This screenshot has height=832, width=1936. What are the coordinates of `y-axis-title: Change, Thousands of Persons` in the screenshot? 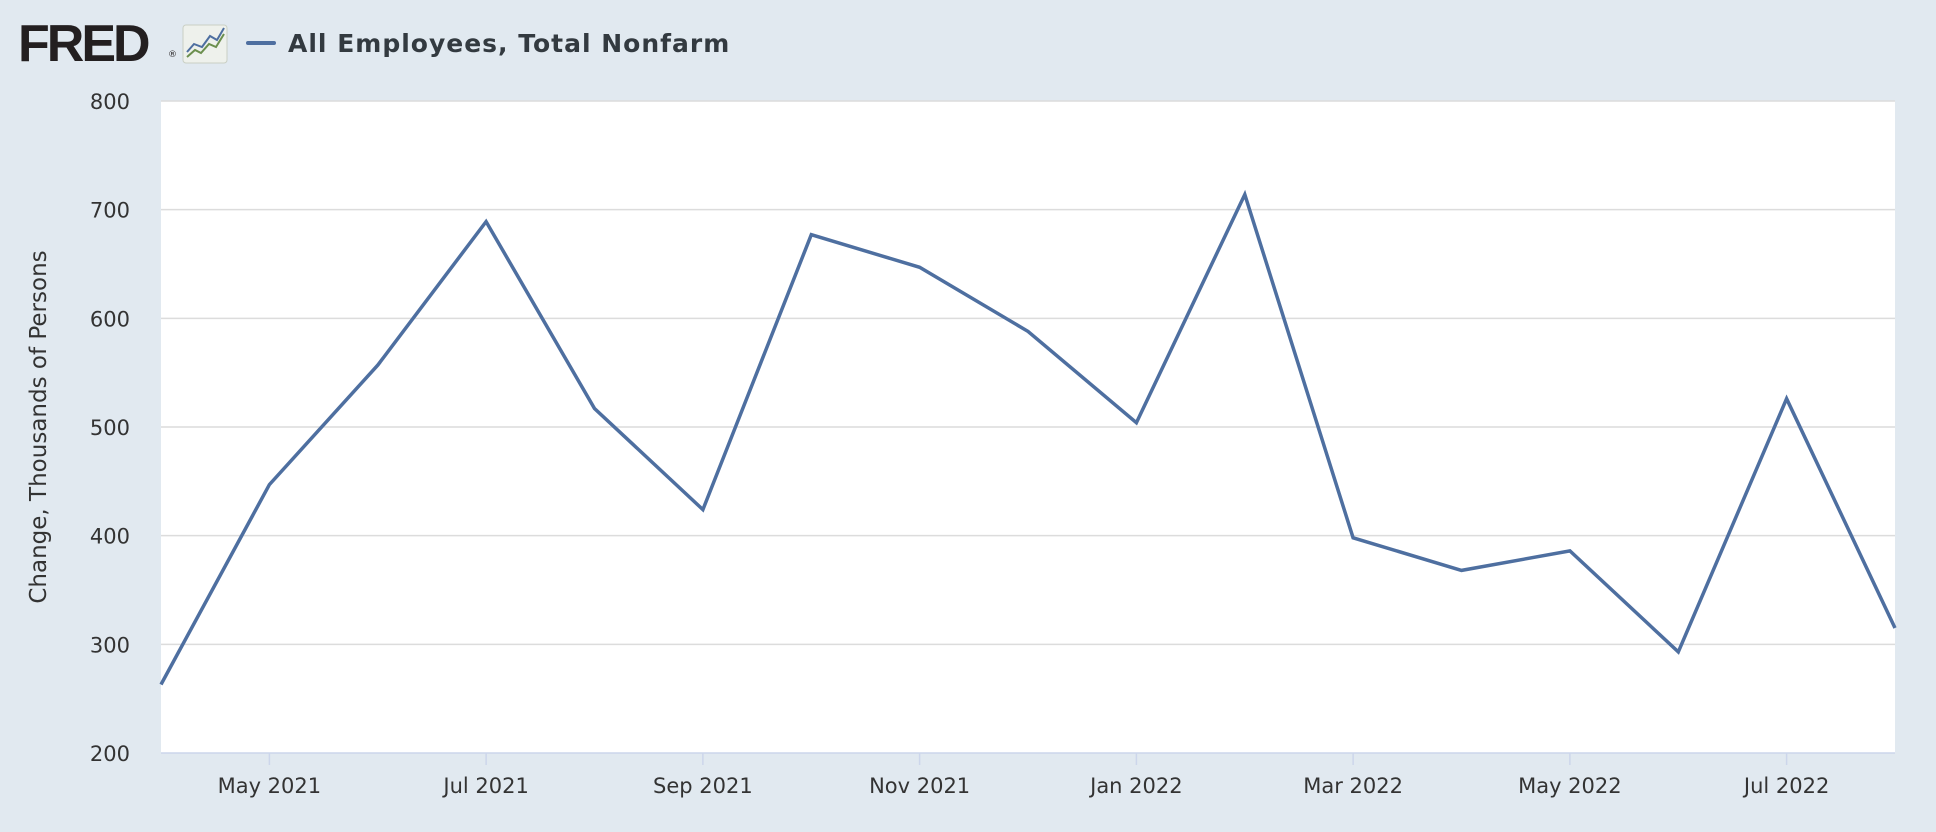 It's located at (39, 426).